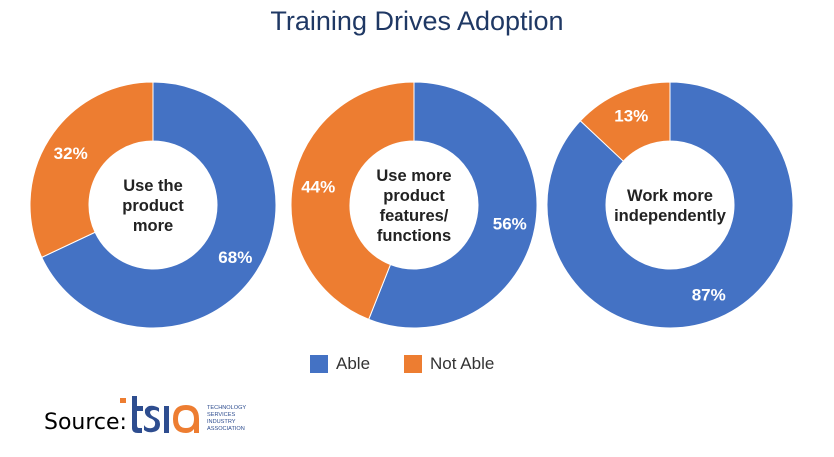 Image resolution: width=834 pixels, height=457 pixels. What do you see at coordinates (71, 153) in the screenshot?
I see `slice-data-label: 32%` at bounding box center [71, 153].